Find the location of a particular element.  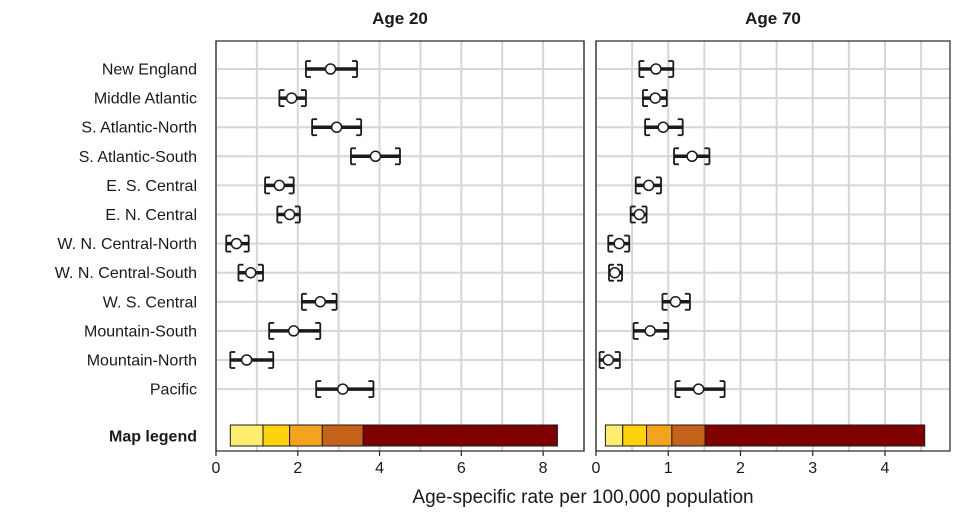

x-tick-label: 1 is located at coordinates (668, 468).